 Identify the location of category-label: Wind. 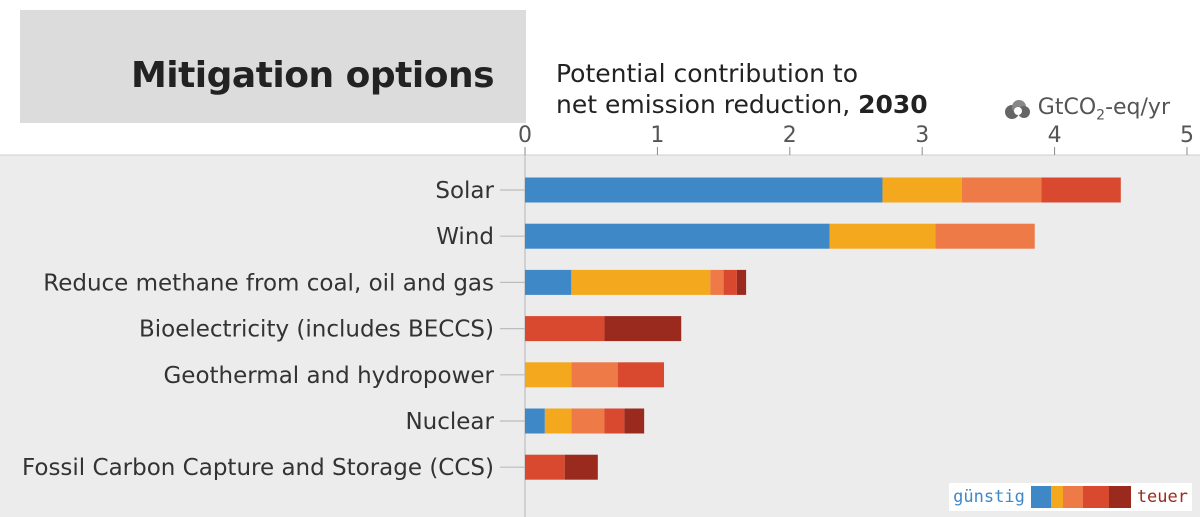
(465, 237).